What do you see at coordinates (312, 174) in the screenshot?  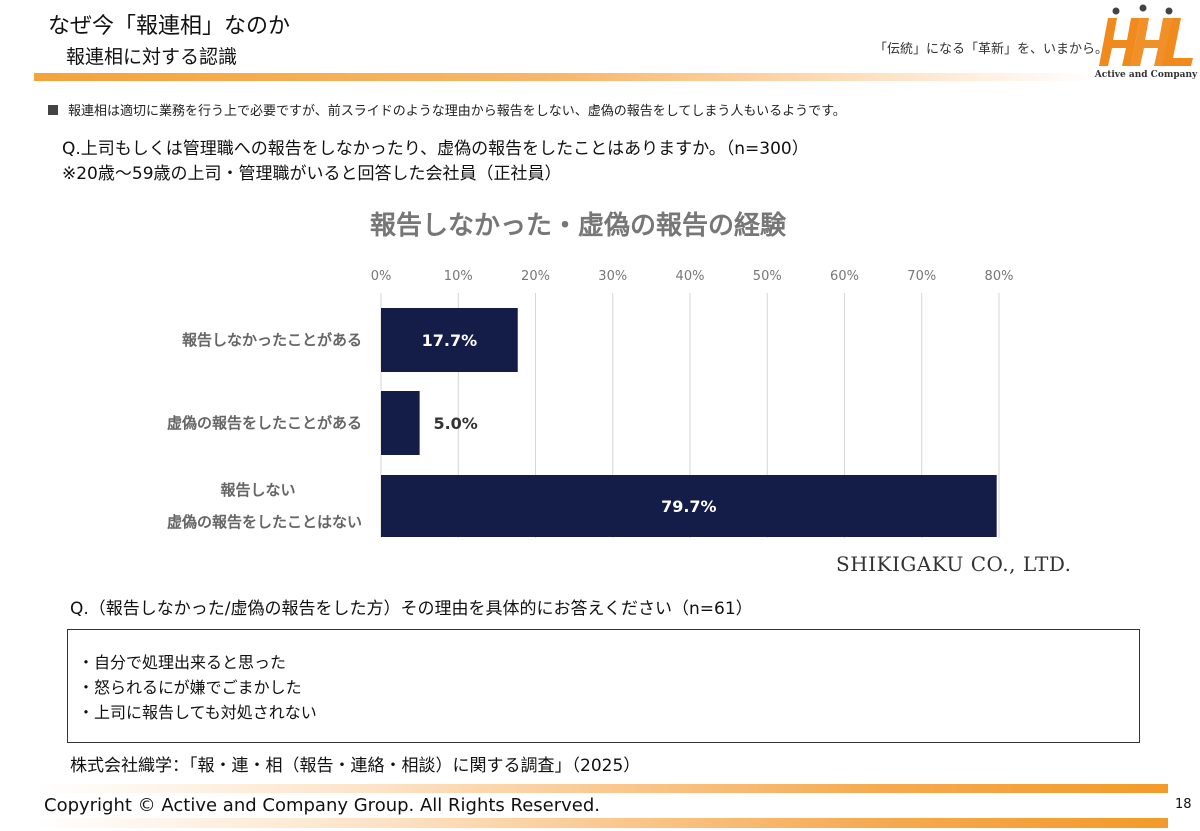 I see `question1-line2: ※20歳～59歳の上司・管理職がいると回答した会社員（正社員）` at bounding box center [312, 174].